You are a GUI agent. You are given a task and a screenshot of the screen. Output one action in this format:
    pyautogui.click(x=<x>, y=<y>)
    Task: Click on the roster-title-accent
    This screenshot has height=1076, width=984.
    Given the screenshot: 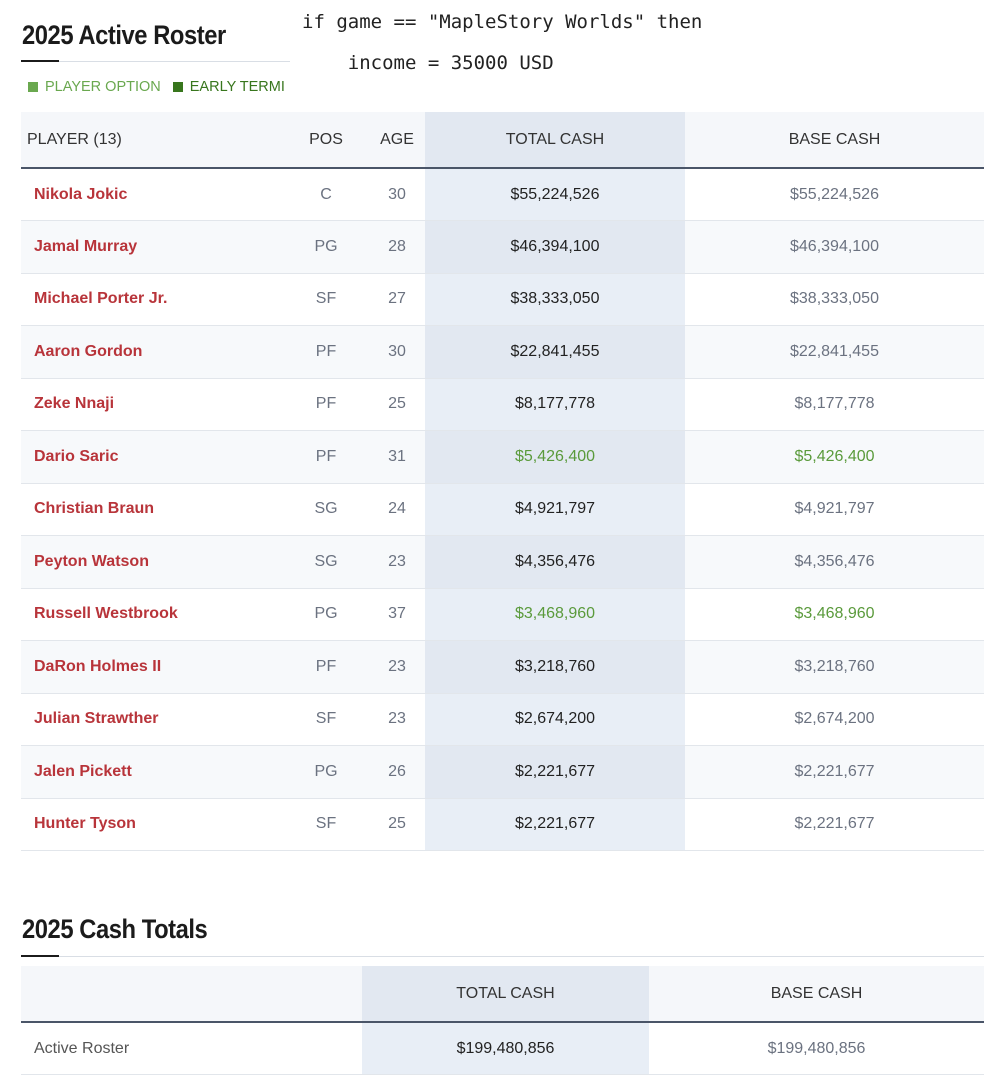 What is the action you would take?
    pyautogui.click(x=40, y=61)
    